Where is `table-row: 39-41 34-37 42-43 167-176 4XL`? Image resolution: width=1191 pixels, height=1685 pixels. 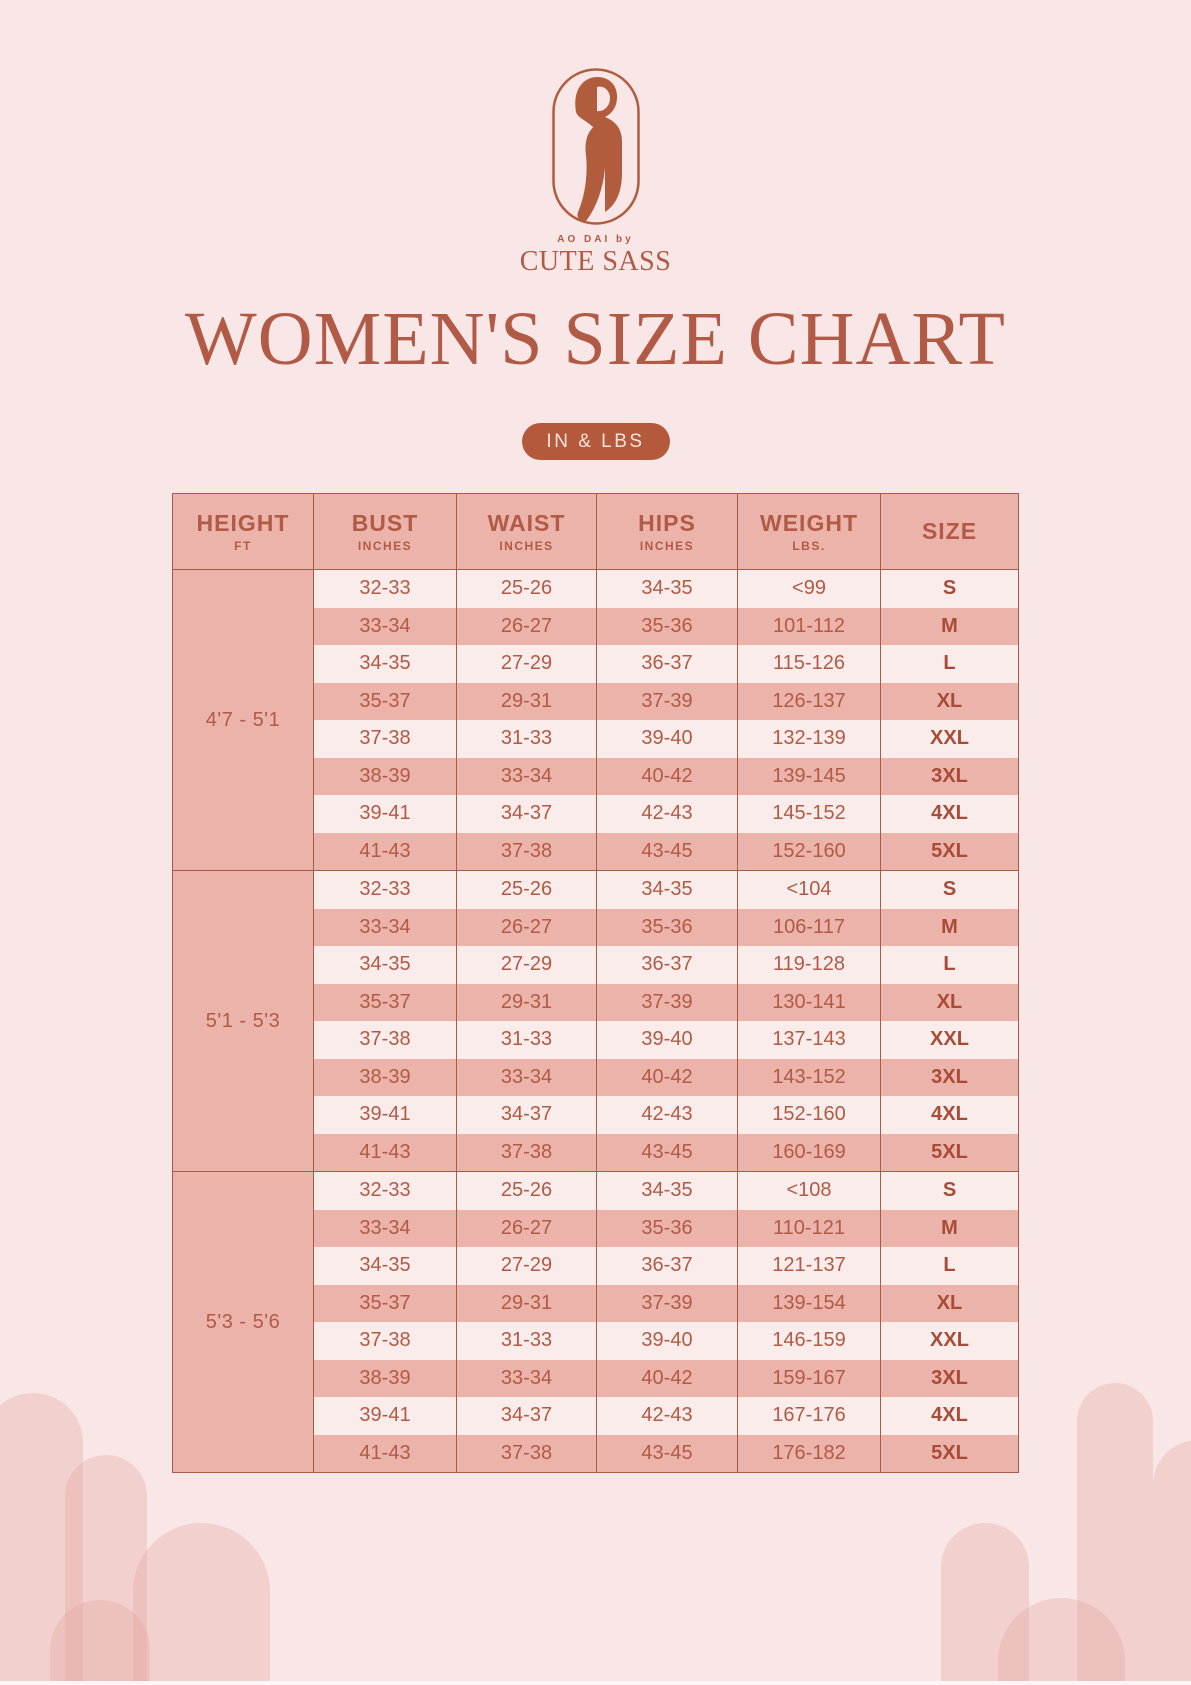 table-row: 39-41 34-37 42-43 167-176 4XL is located at coordinates (596, 1416).